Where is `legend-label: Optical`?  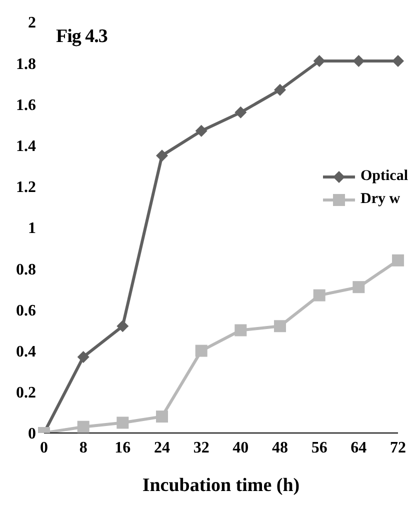
legend-label: Optical is located at coordinates (384, 176).